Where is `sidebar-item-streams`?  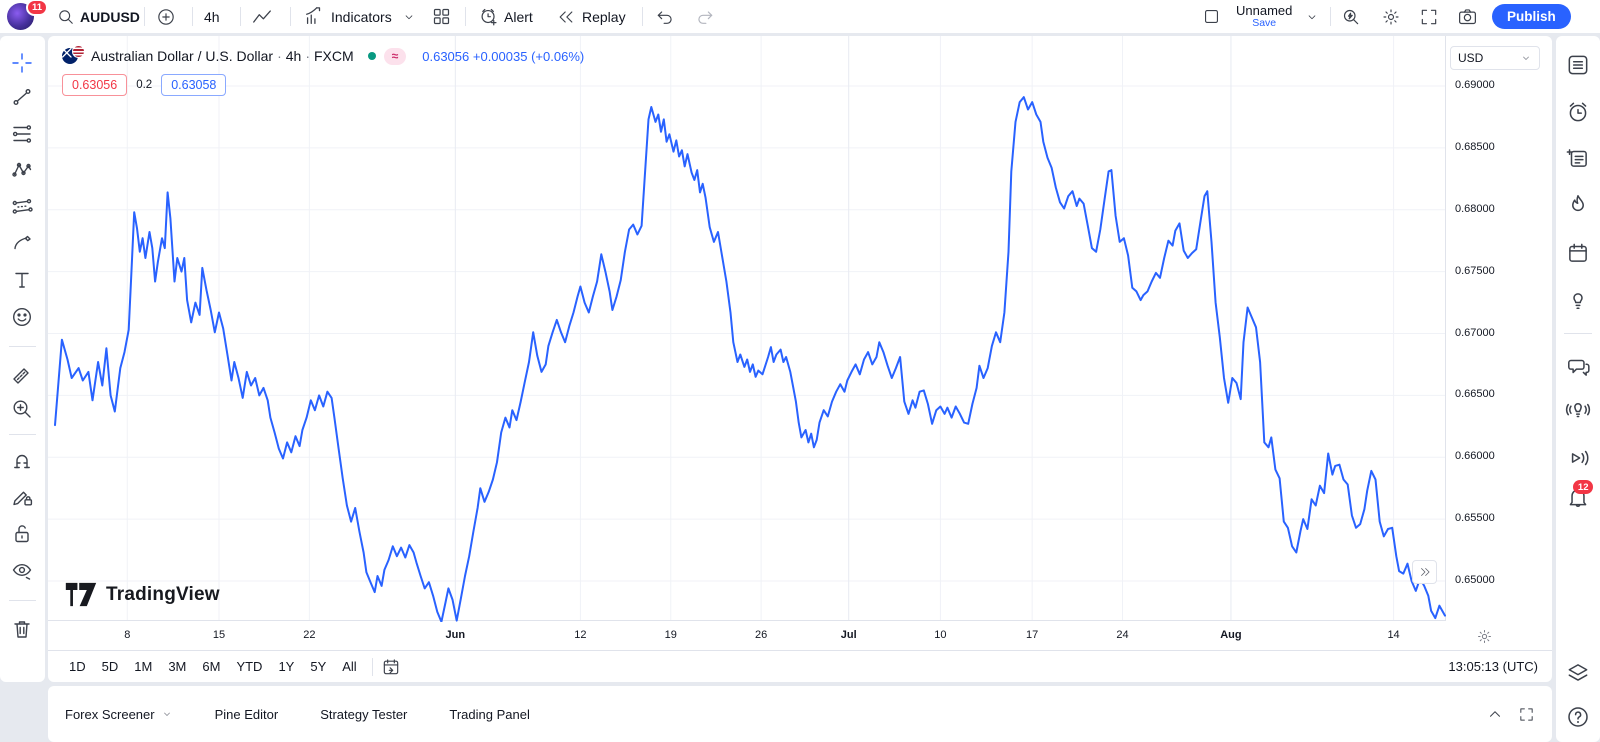 sidebar-item-streams is located at coordinates (1578, 458).